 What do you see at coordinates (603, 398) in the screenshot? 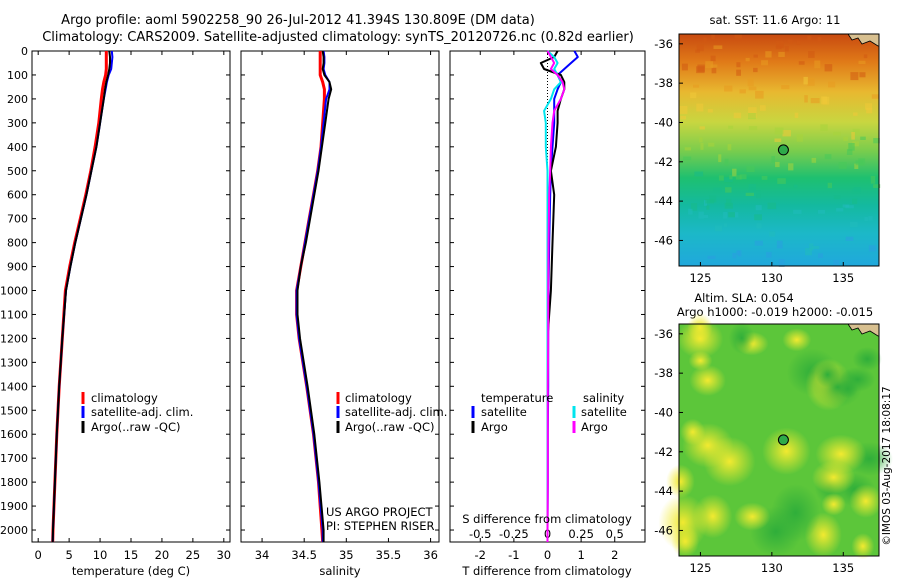
I see `legend-salinity-title: salinity` at bounding box center [603, 398].